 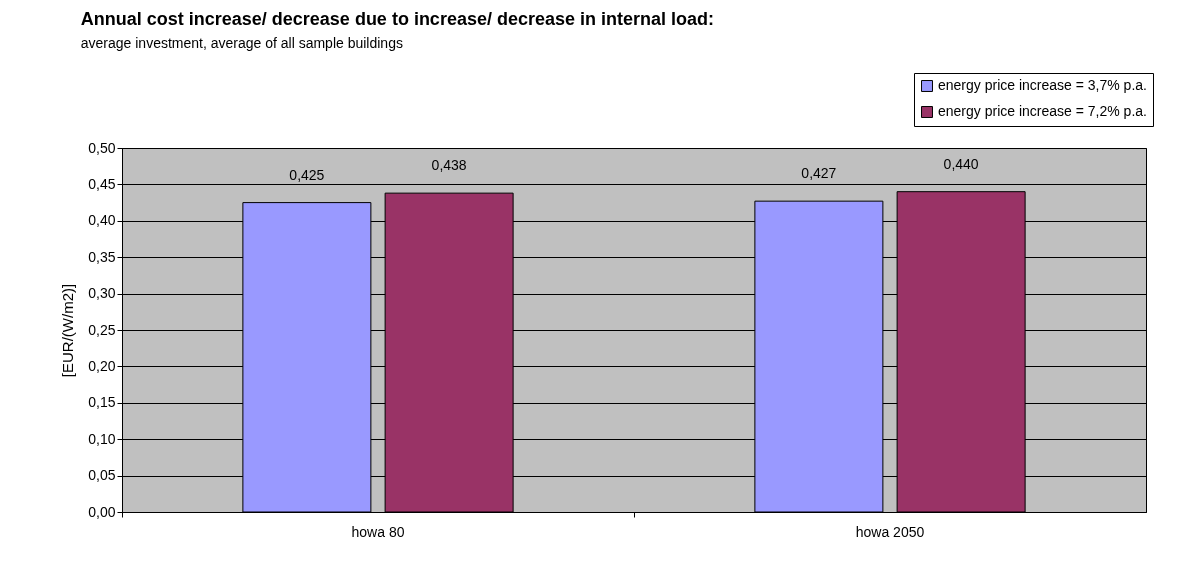 What do you see at coordinates (102, 329) in the screenshot?
I see `y-tick-label: 0,25` at bounding box center [102, 329].